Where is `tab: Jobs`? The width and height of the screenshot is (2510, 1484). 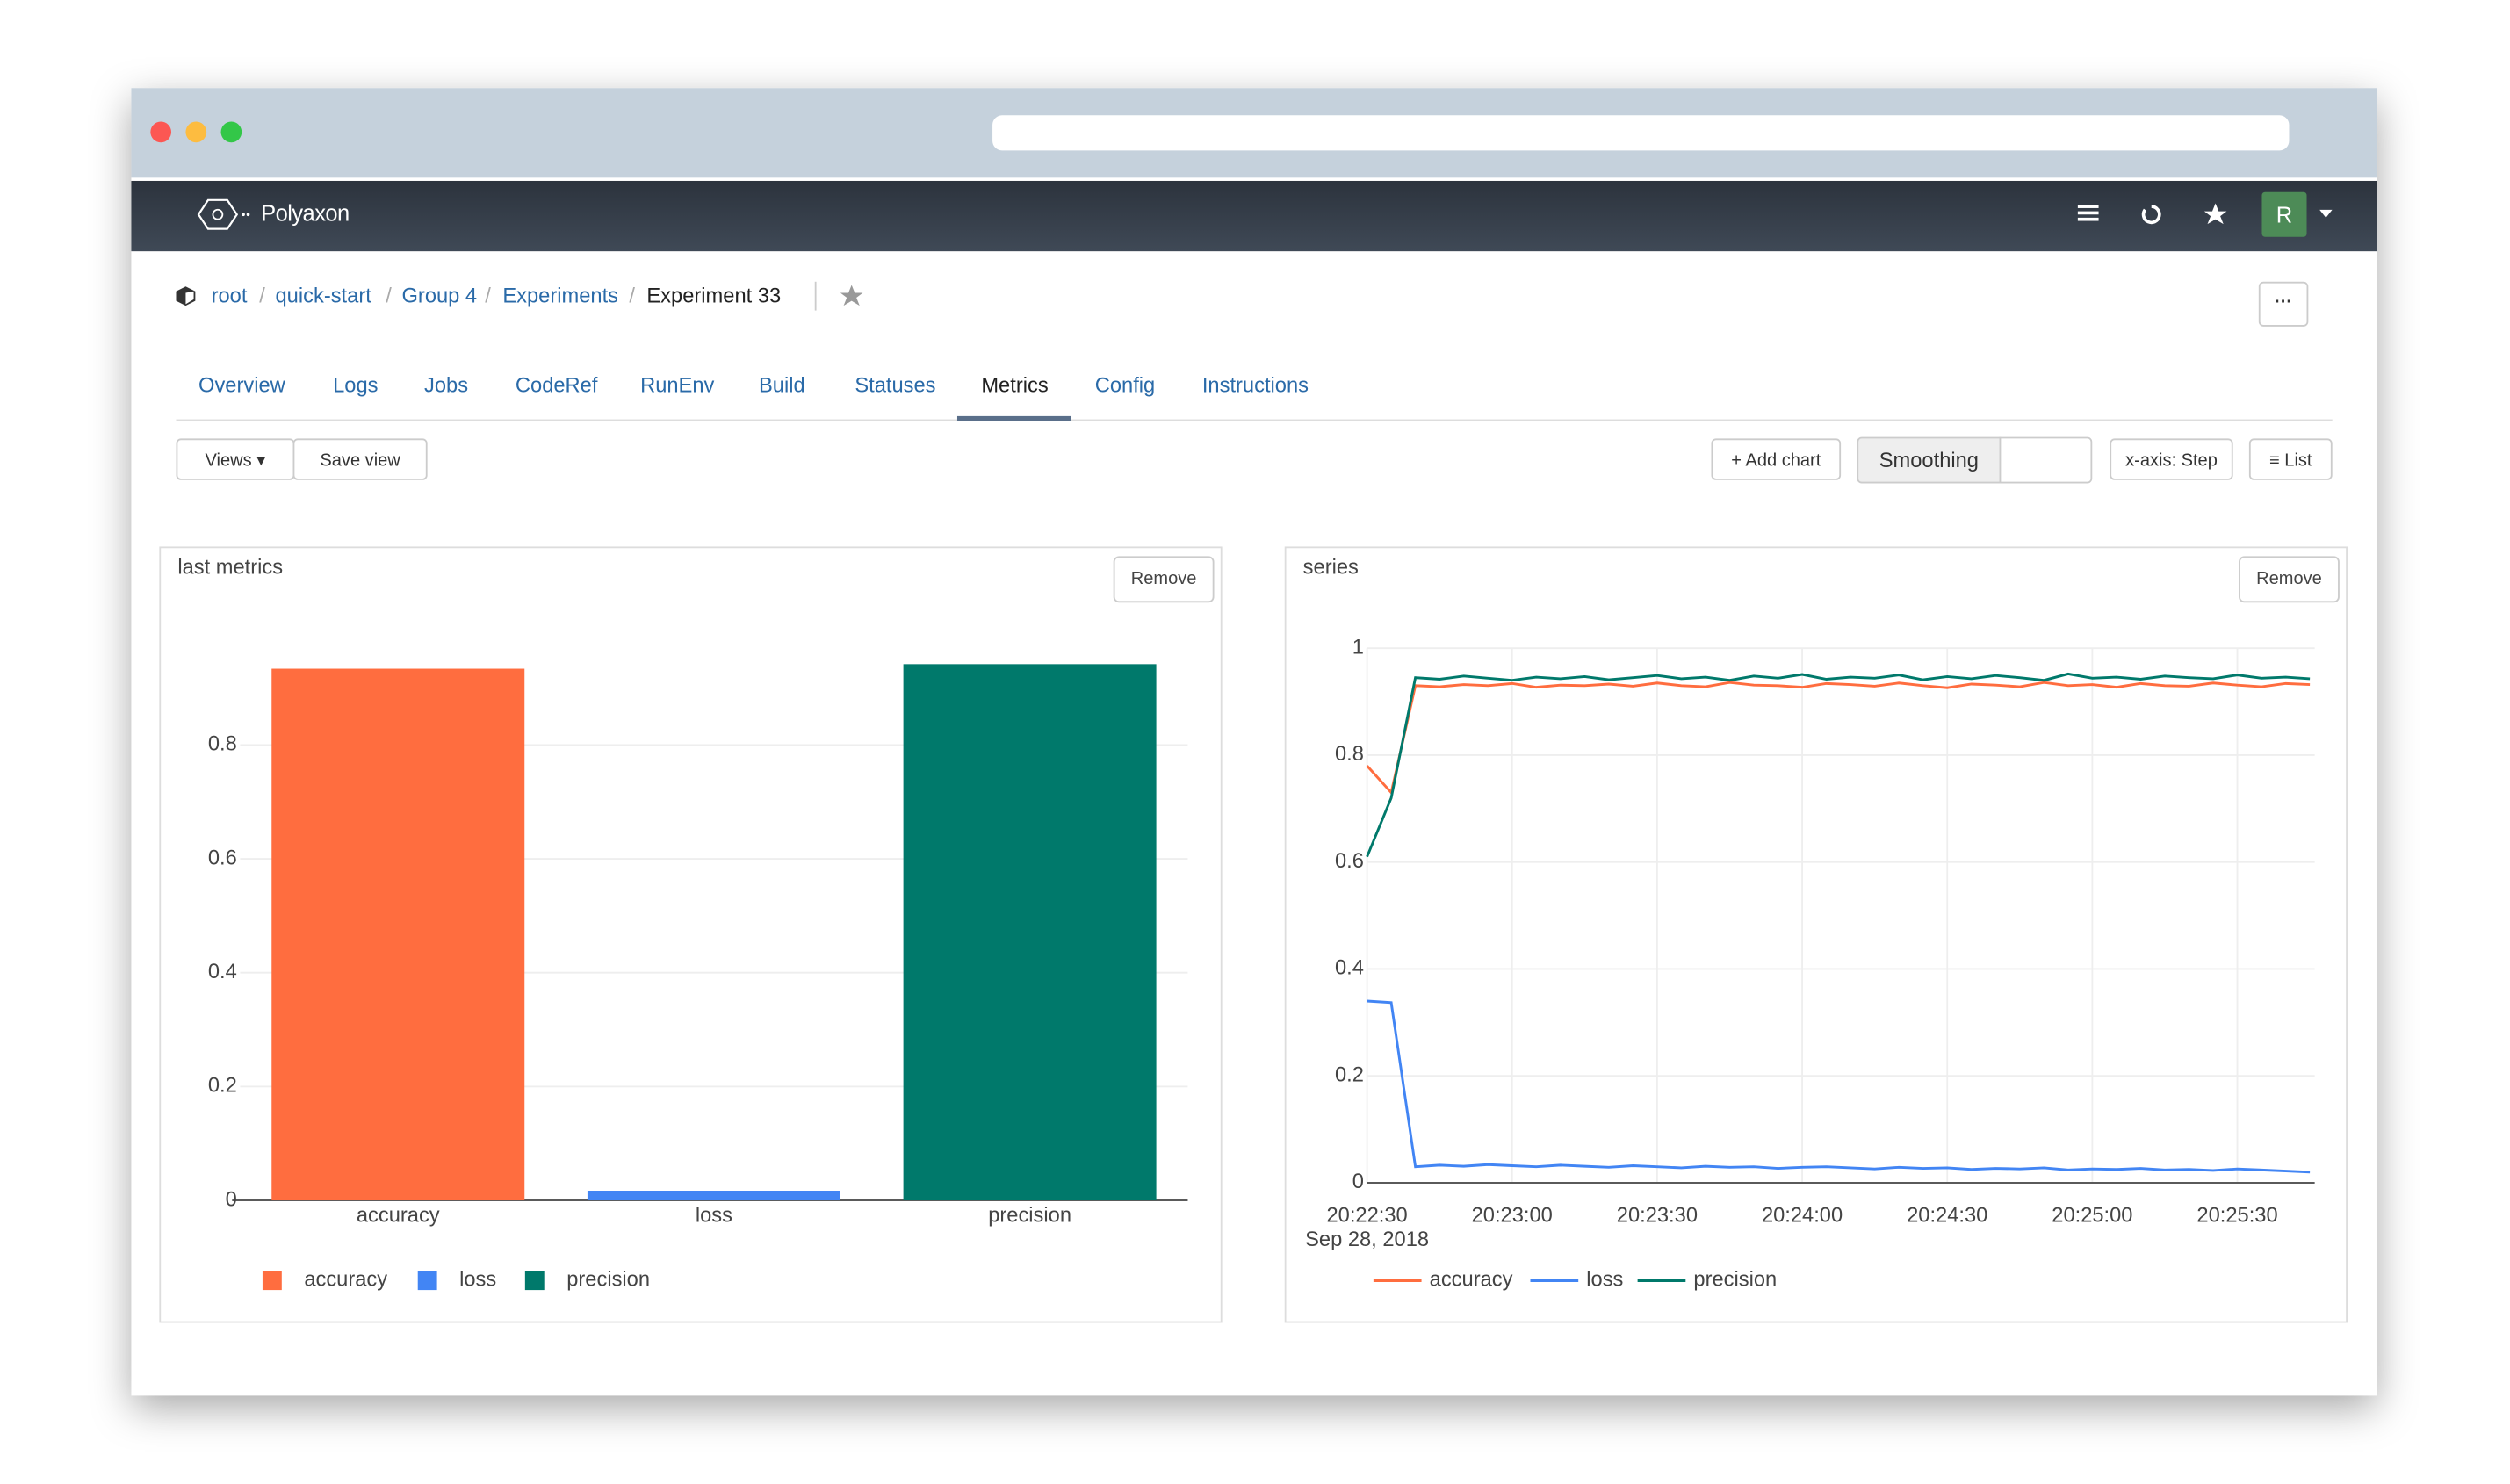
tab: Jobs is located at coordinates (446, 385).